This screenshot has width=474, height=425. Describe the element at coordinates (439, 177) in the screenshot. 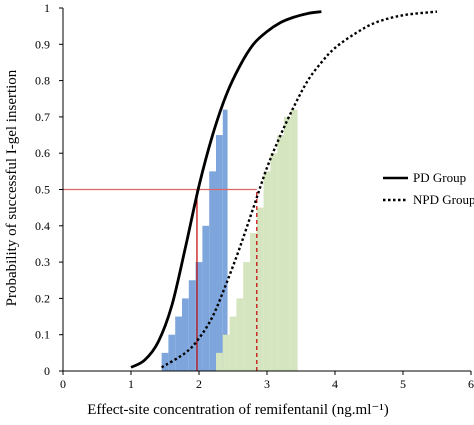

I see `legend-label-pd-group: PD Group` at that location.